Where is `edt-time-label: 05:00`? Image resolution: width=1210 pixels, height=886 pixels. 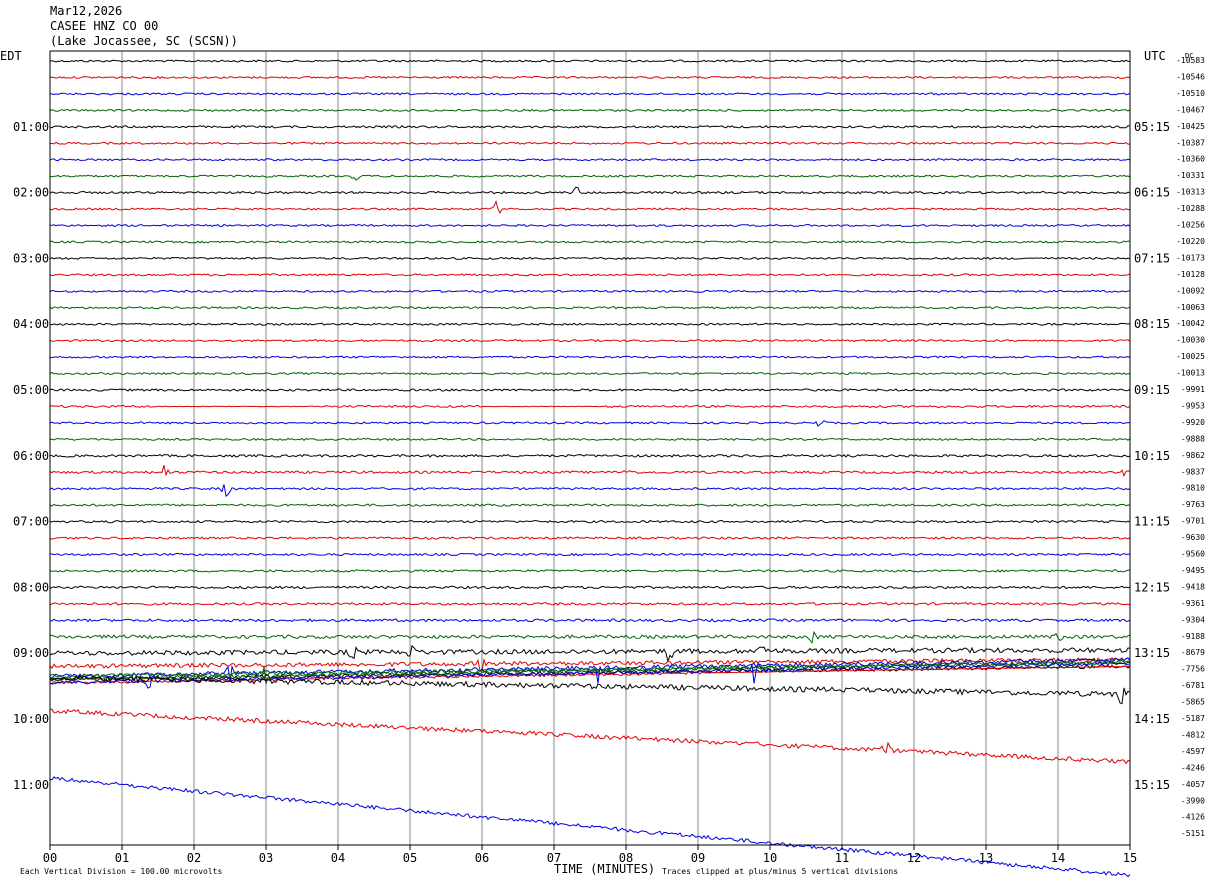
edt-time-label: 05:00 is located at coordinates (31, 390).